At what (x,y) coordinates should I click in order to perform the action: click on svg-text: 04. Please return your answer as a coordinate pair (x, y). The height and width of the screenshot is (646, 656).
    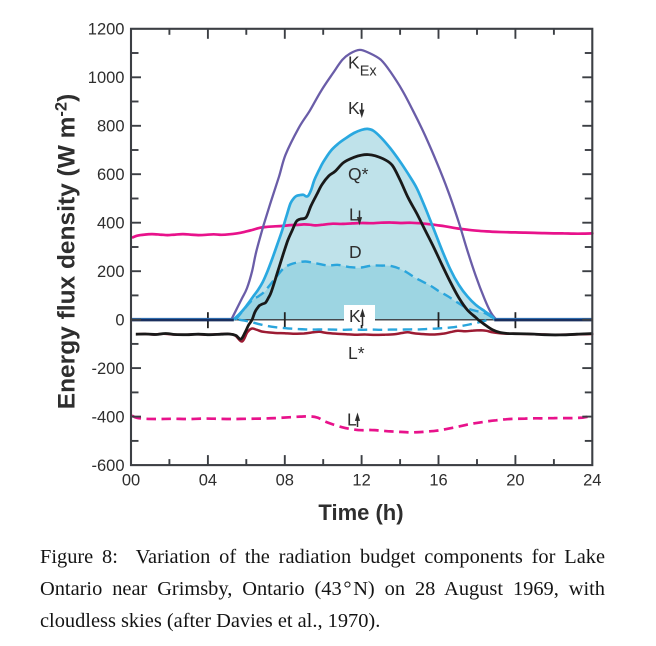
    Looking at the image, I should click on (208, 481).